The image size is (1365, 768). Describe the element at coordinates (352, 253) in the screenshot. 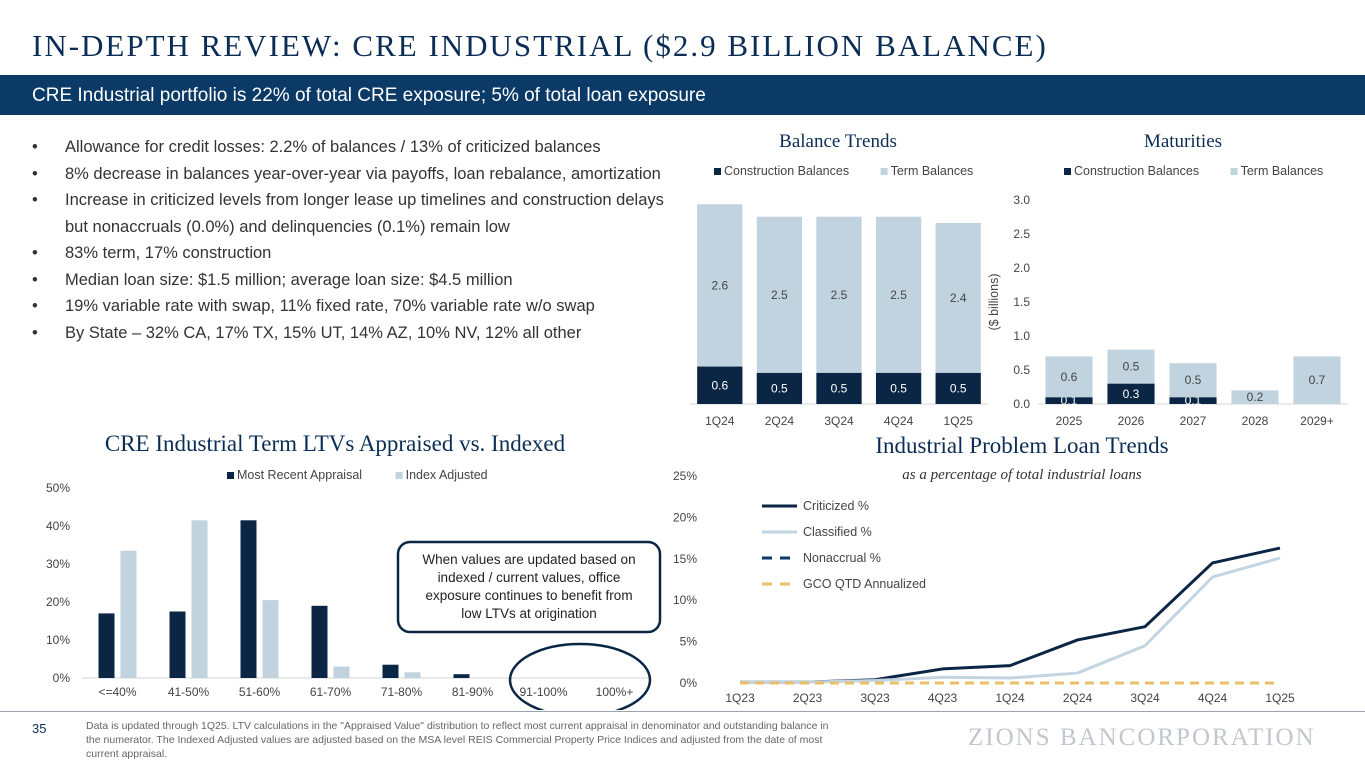

I see `bullet-item: 83% term, 17% construction` at that location.